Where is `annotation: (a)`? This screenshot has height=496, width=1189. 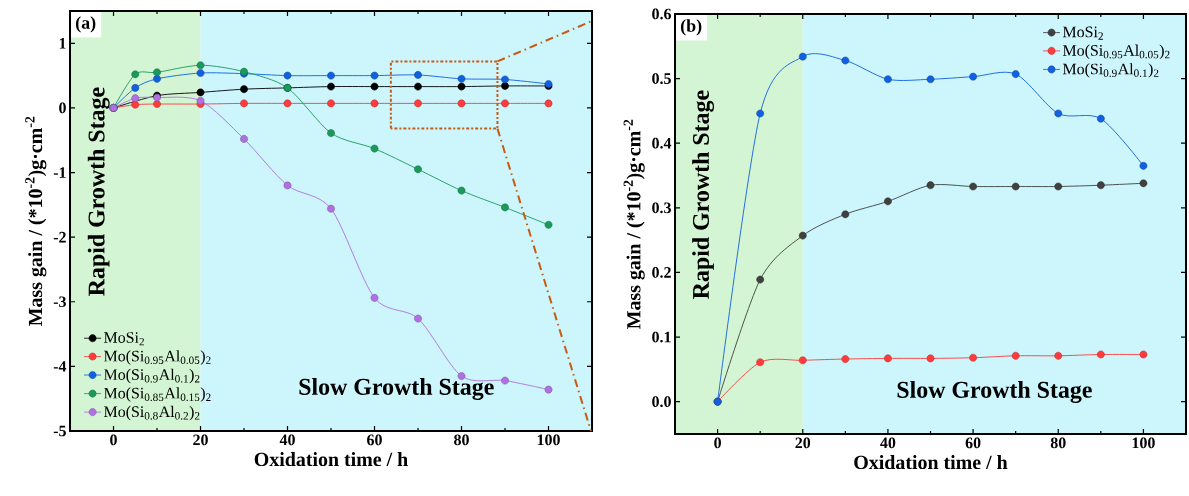
annotation: (a) is located at coordinates (85, 24).